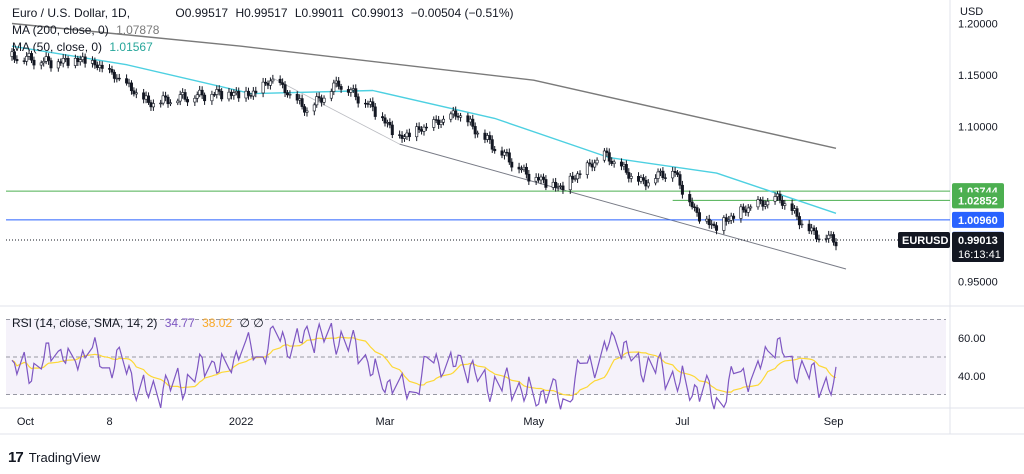  Describe the element at coordinates (261, 13) in the screenshot. I see `high-value: H0.99517` at that location.